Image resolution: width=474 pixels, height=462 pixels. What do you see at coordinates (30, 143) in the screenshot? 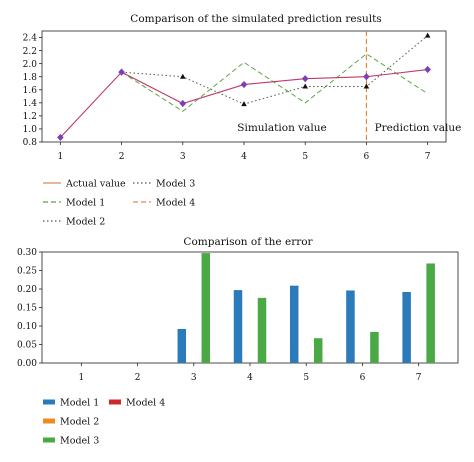
I see `y-tick-label: 0.8` at bounding box center [30, 143].